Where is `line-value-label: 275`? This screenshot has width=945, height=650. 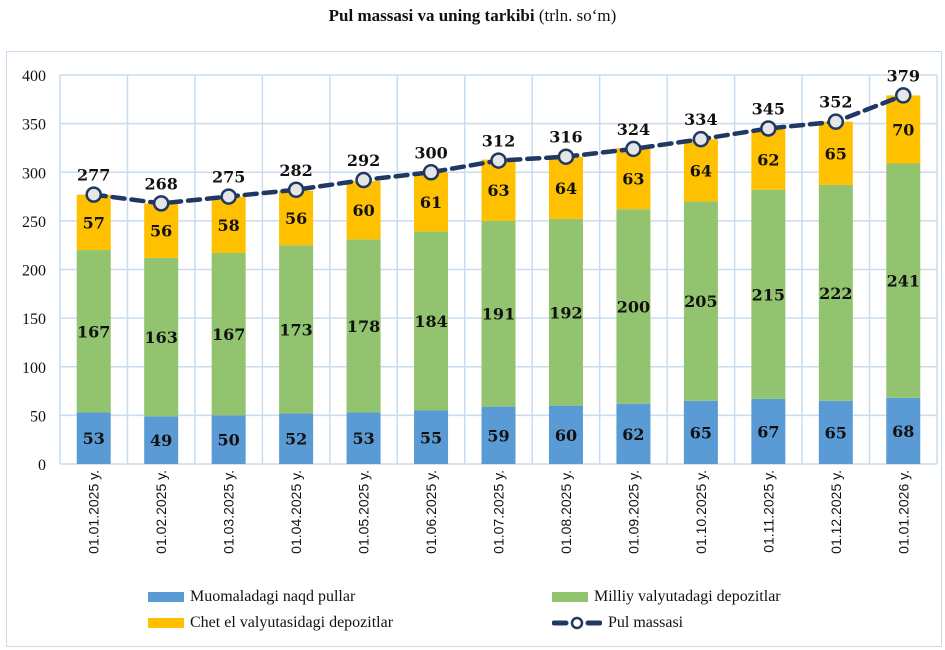
line-value-label: 275 is located at coordinates (228, 177).